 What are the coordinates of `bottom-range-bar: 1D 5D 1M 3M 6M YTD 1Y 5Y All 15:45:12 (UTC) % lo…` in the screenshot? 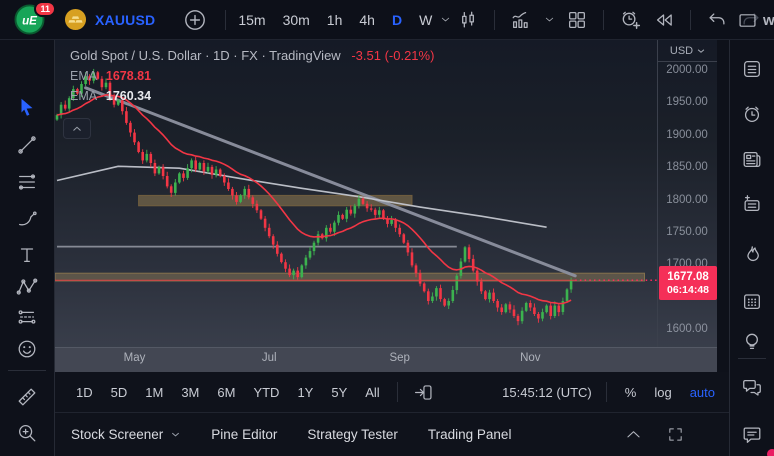 It's located at (392, 392).